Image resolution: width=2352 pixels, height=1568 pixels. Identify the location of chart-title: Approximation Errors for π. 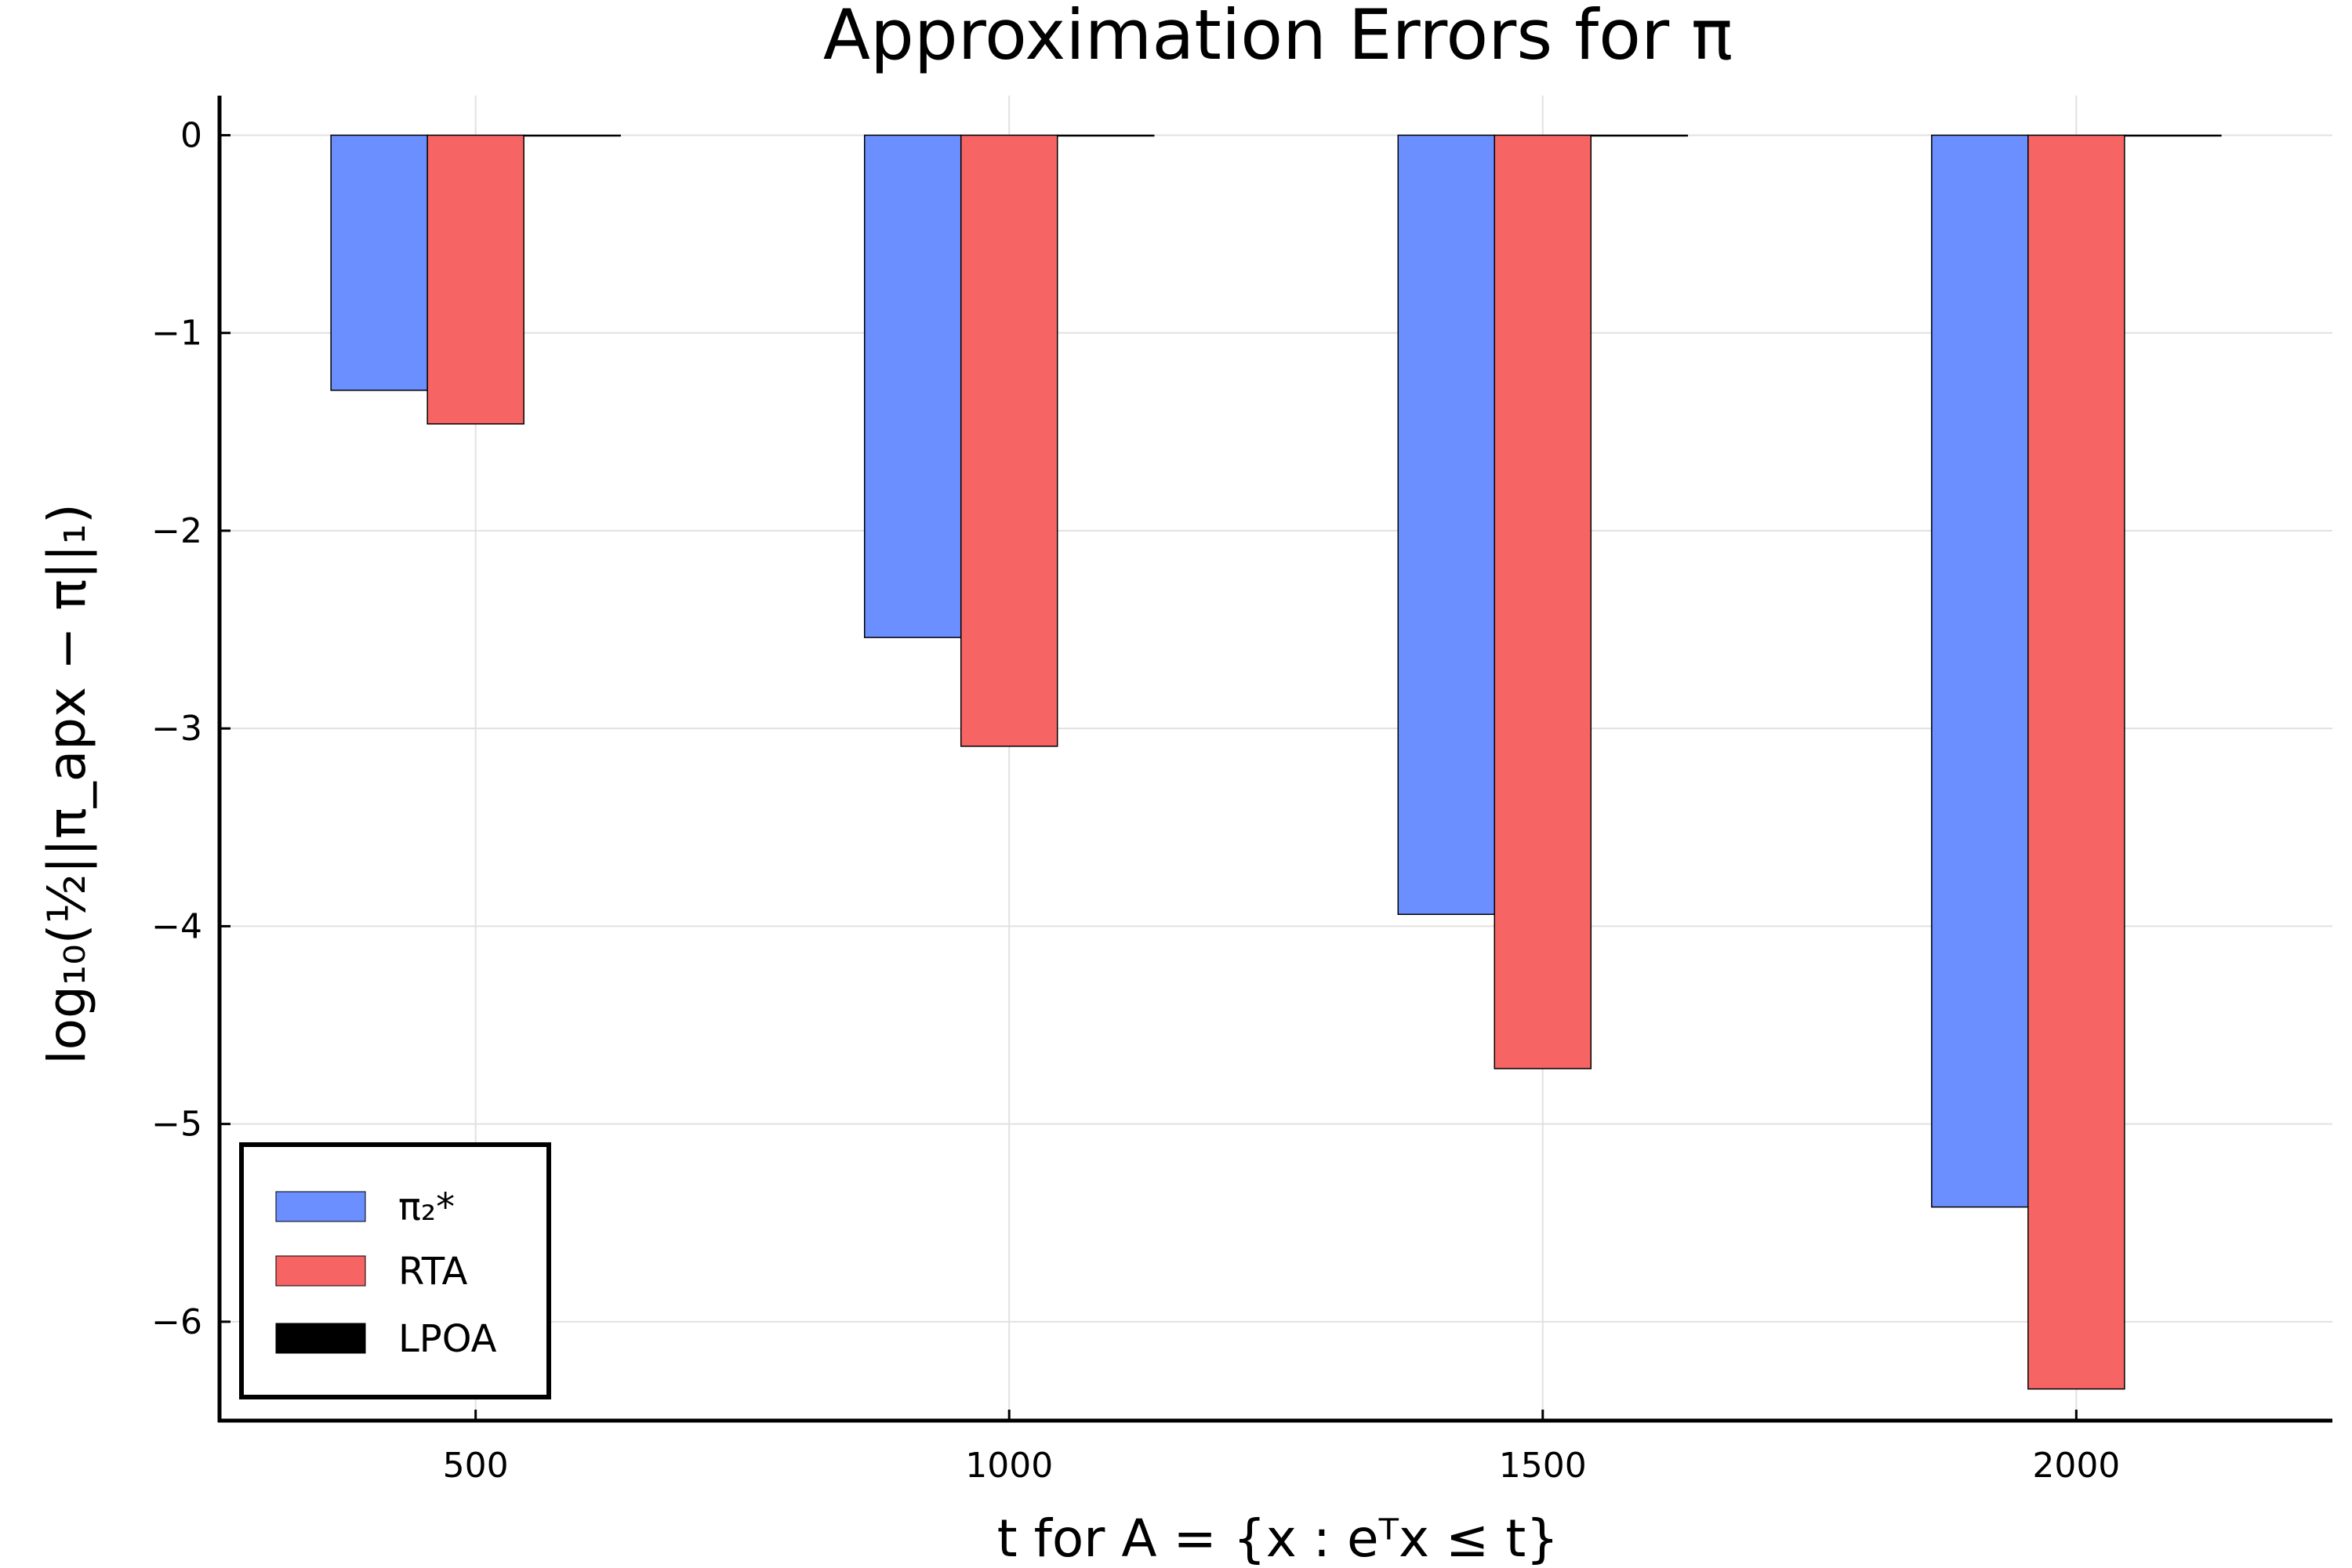
(1278, 37).